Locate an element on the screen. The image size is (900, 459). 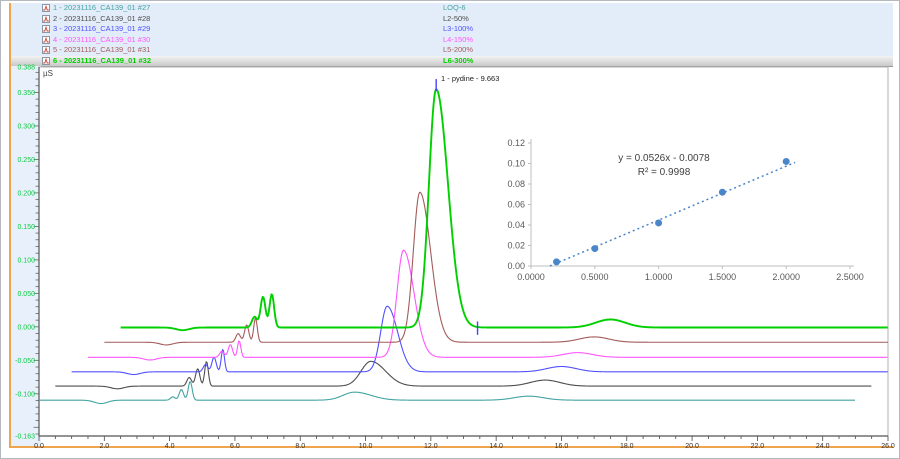
legend-item-5: 5 - 20231116_CA139_01 #31 L5-200% is located at coordinates (452, 50).